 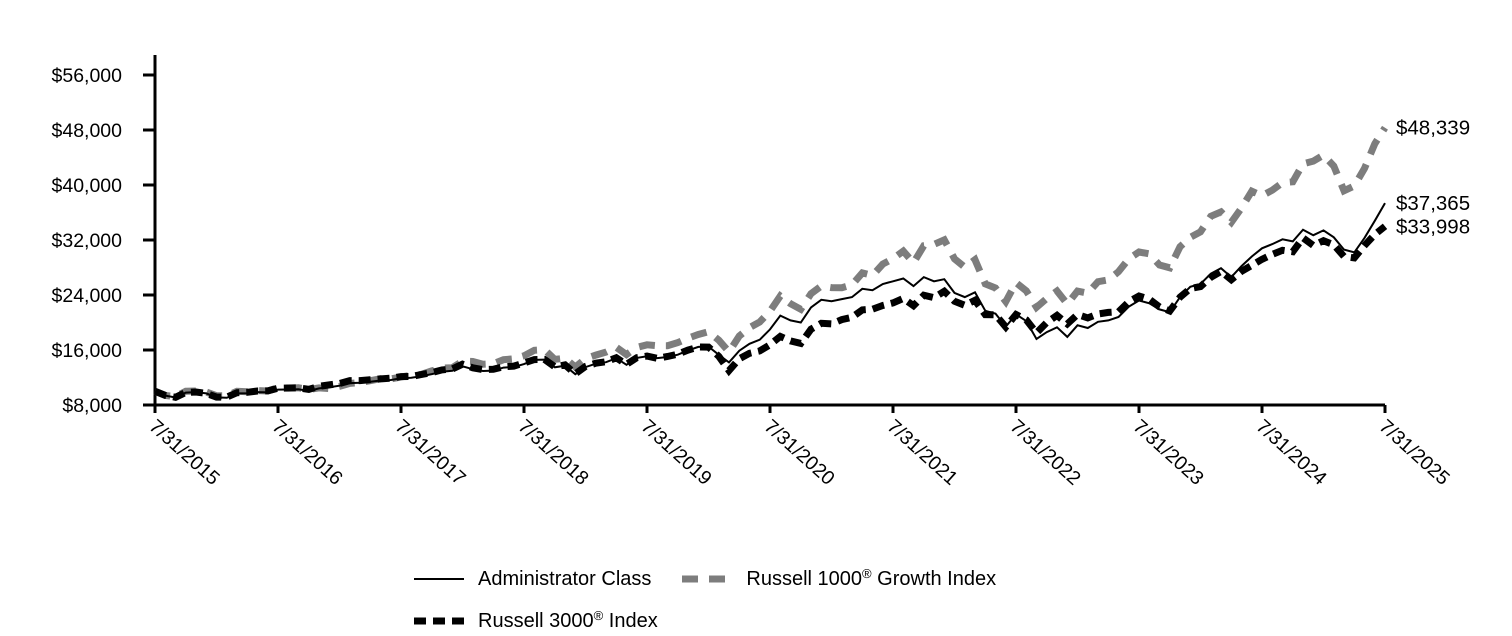 What do you see at coordinates (922, 452) in the screenshot?
I see `x-tick-label: 7/31/2021` at bounding box center [922, 452].